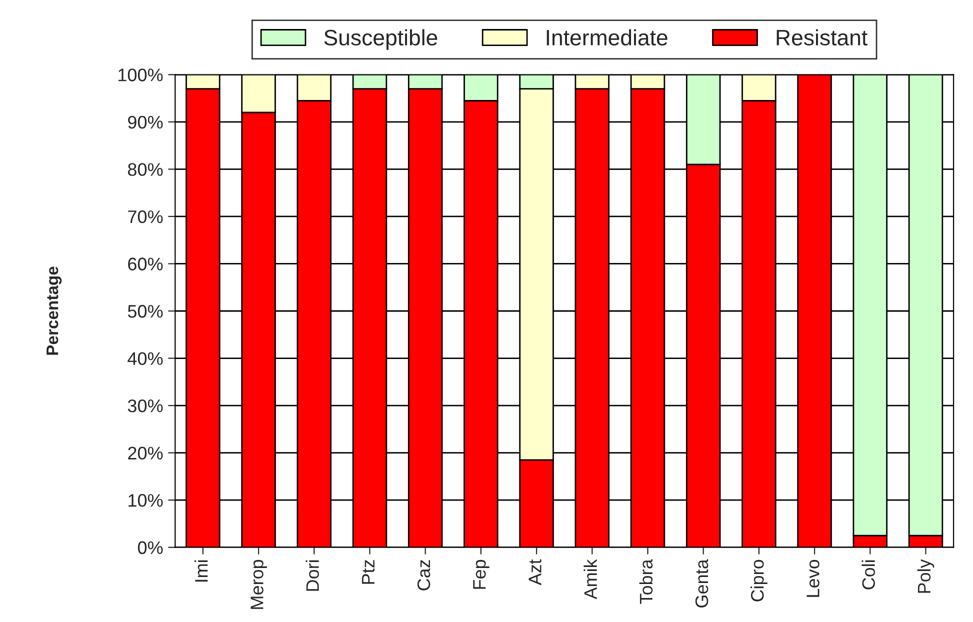  I want to click on x-tick-label: Levo, so click(813, 578).